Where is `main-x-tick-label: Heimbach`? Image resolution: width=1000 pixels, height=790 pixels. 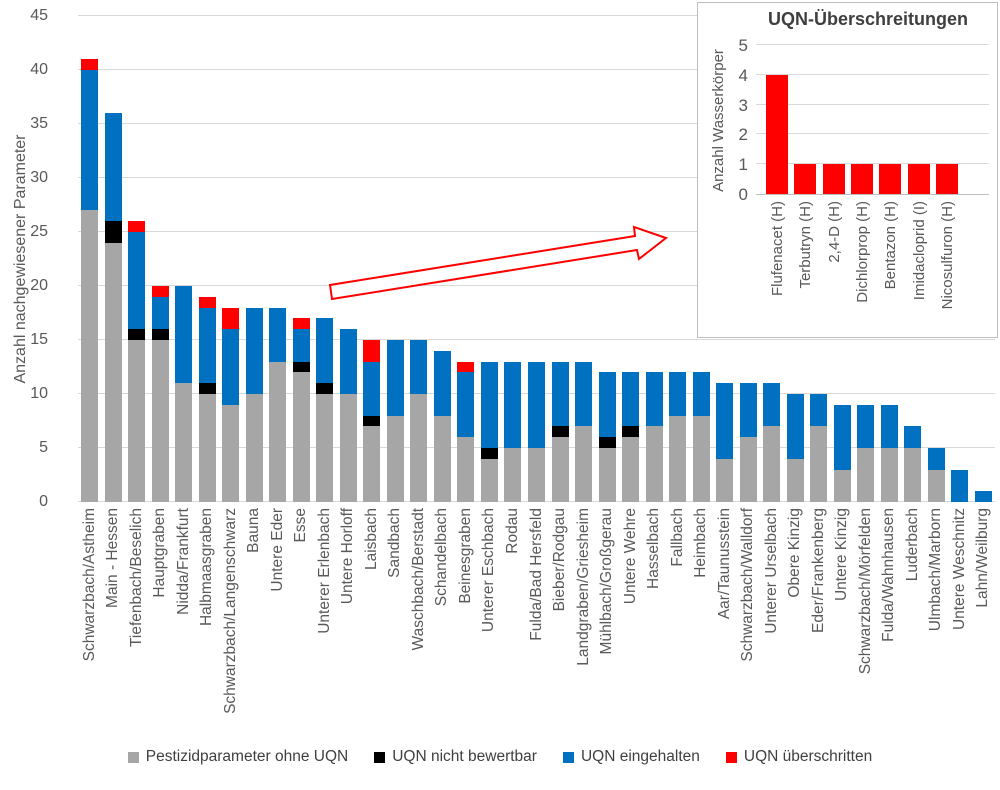
main-x-tick-label: Heimbach is located at coordinates (701, 543).